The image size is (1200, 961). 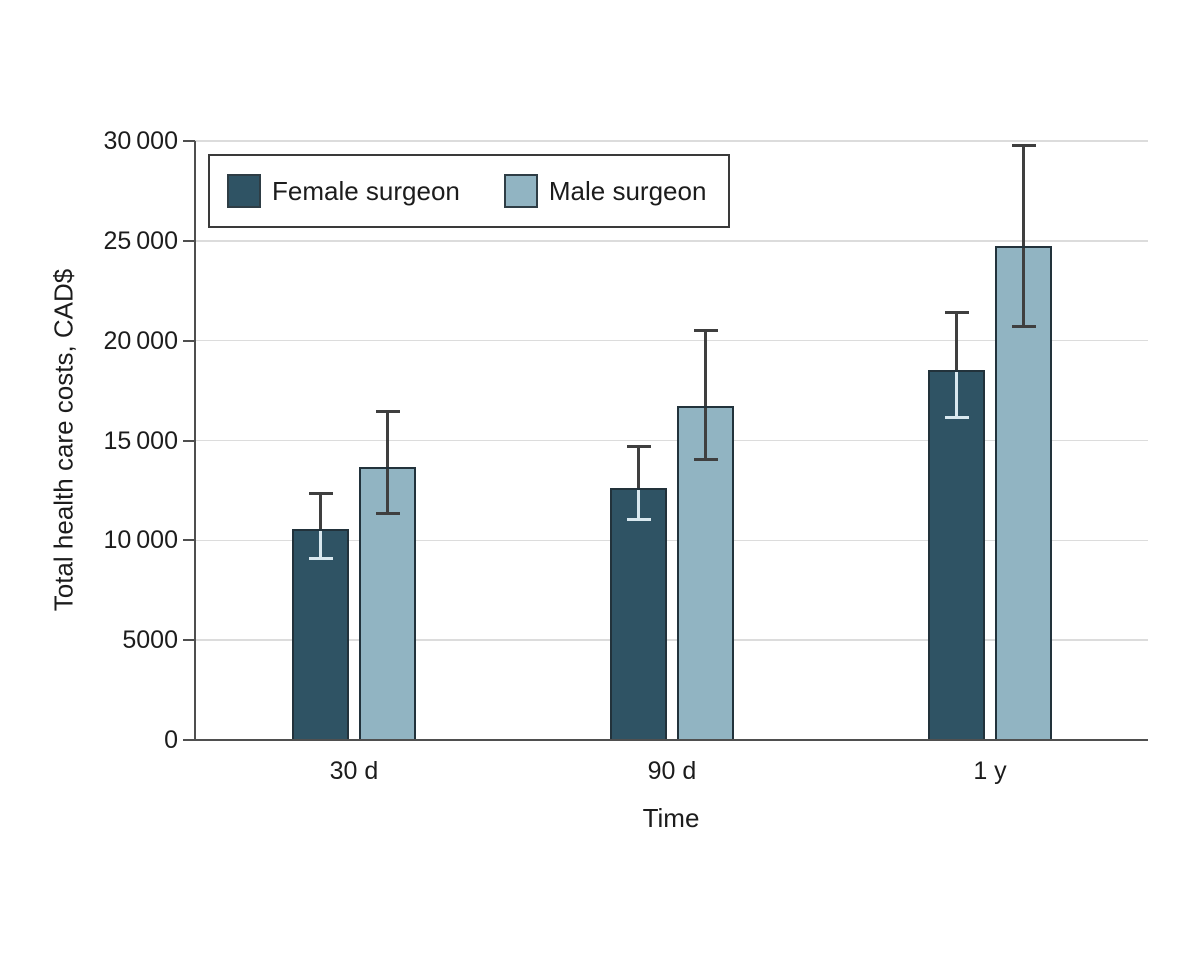 I want to click on error-cap-top-90d-s1, so click(x=705, y=331).